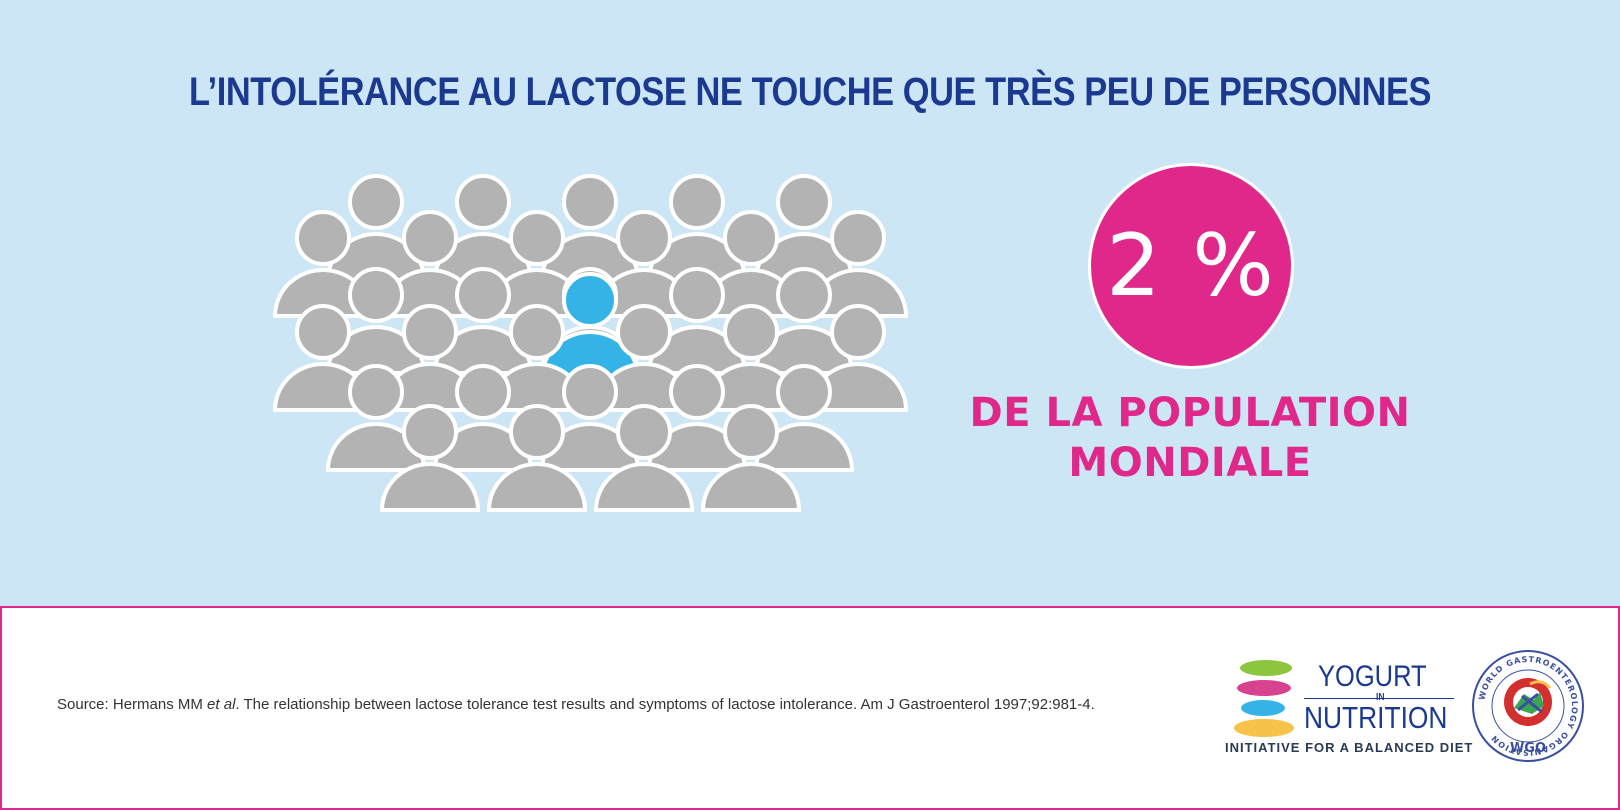  I want to click on logo-word-yogurt: YOGURT, so click(1372, 676).